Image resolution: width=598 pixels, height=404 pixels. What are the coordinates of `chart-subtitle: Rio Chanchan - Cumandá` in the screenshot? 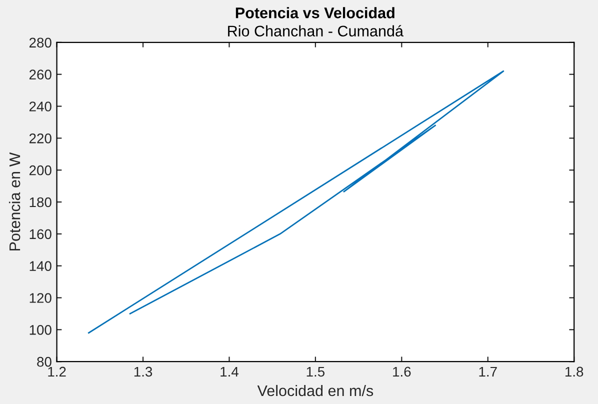 It's located at (316, 31).